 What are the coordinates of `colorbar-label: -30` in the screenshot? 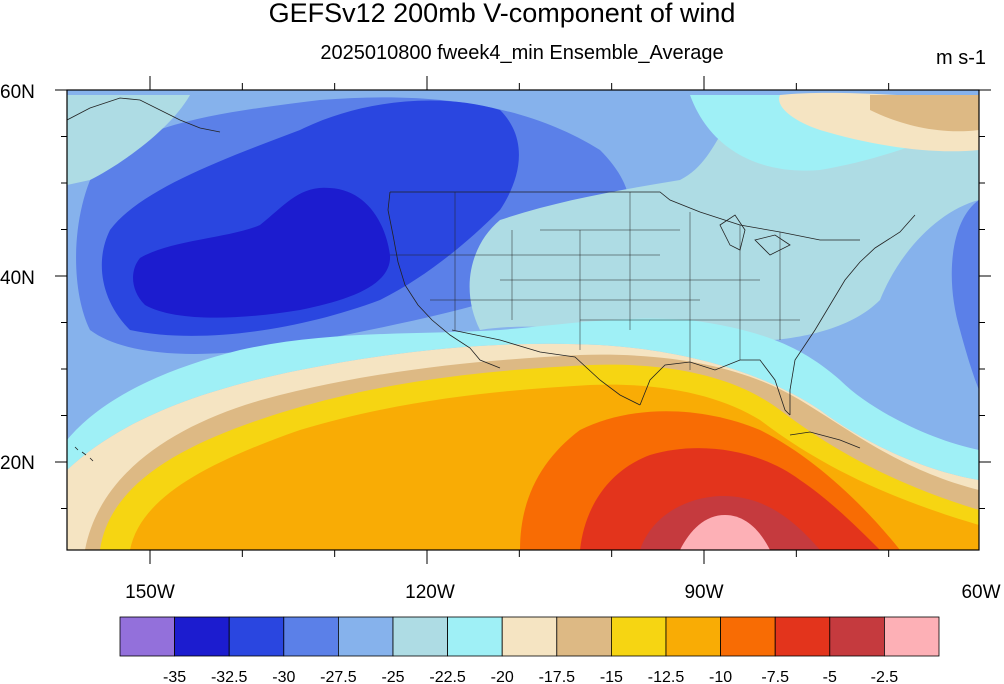 It's located at (283, 676).